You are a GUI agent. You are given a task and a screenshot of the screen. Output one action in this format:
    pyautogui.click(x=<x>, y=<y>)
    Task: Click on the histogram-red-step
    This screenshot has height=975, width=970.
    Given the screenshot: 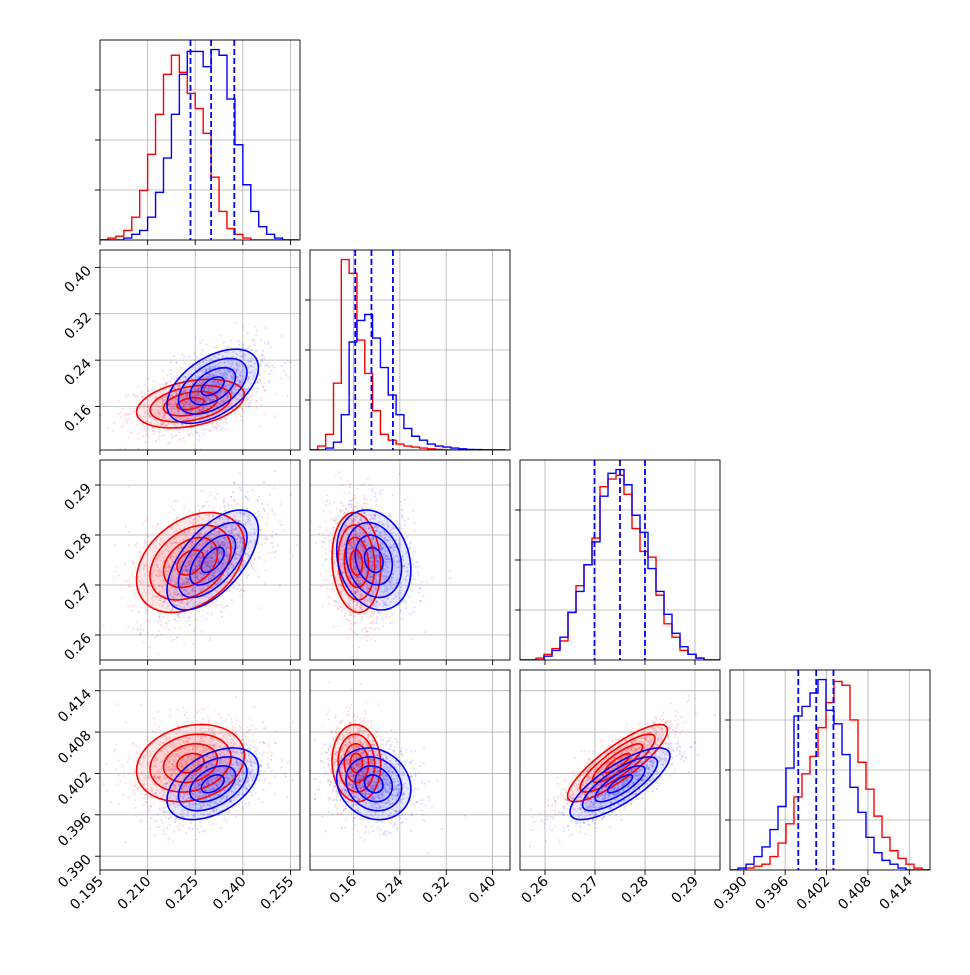 What is the action you would take?
    pyautogui.click(x=408, y=355)
    